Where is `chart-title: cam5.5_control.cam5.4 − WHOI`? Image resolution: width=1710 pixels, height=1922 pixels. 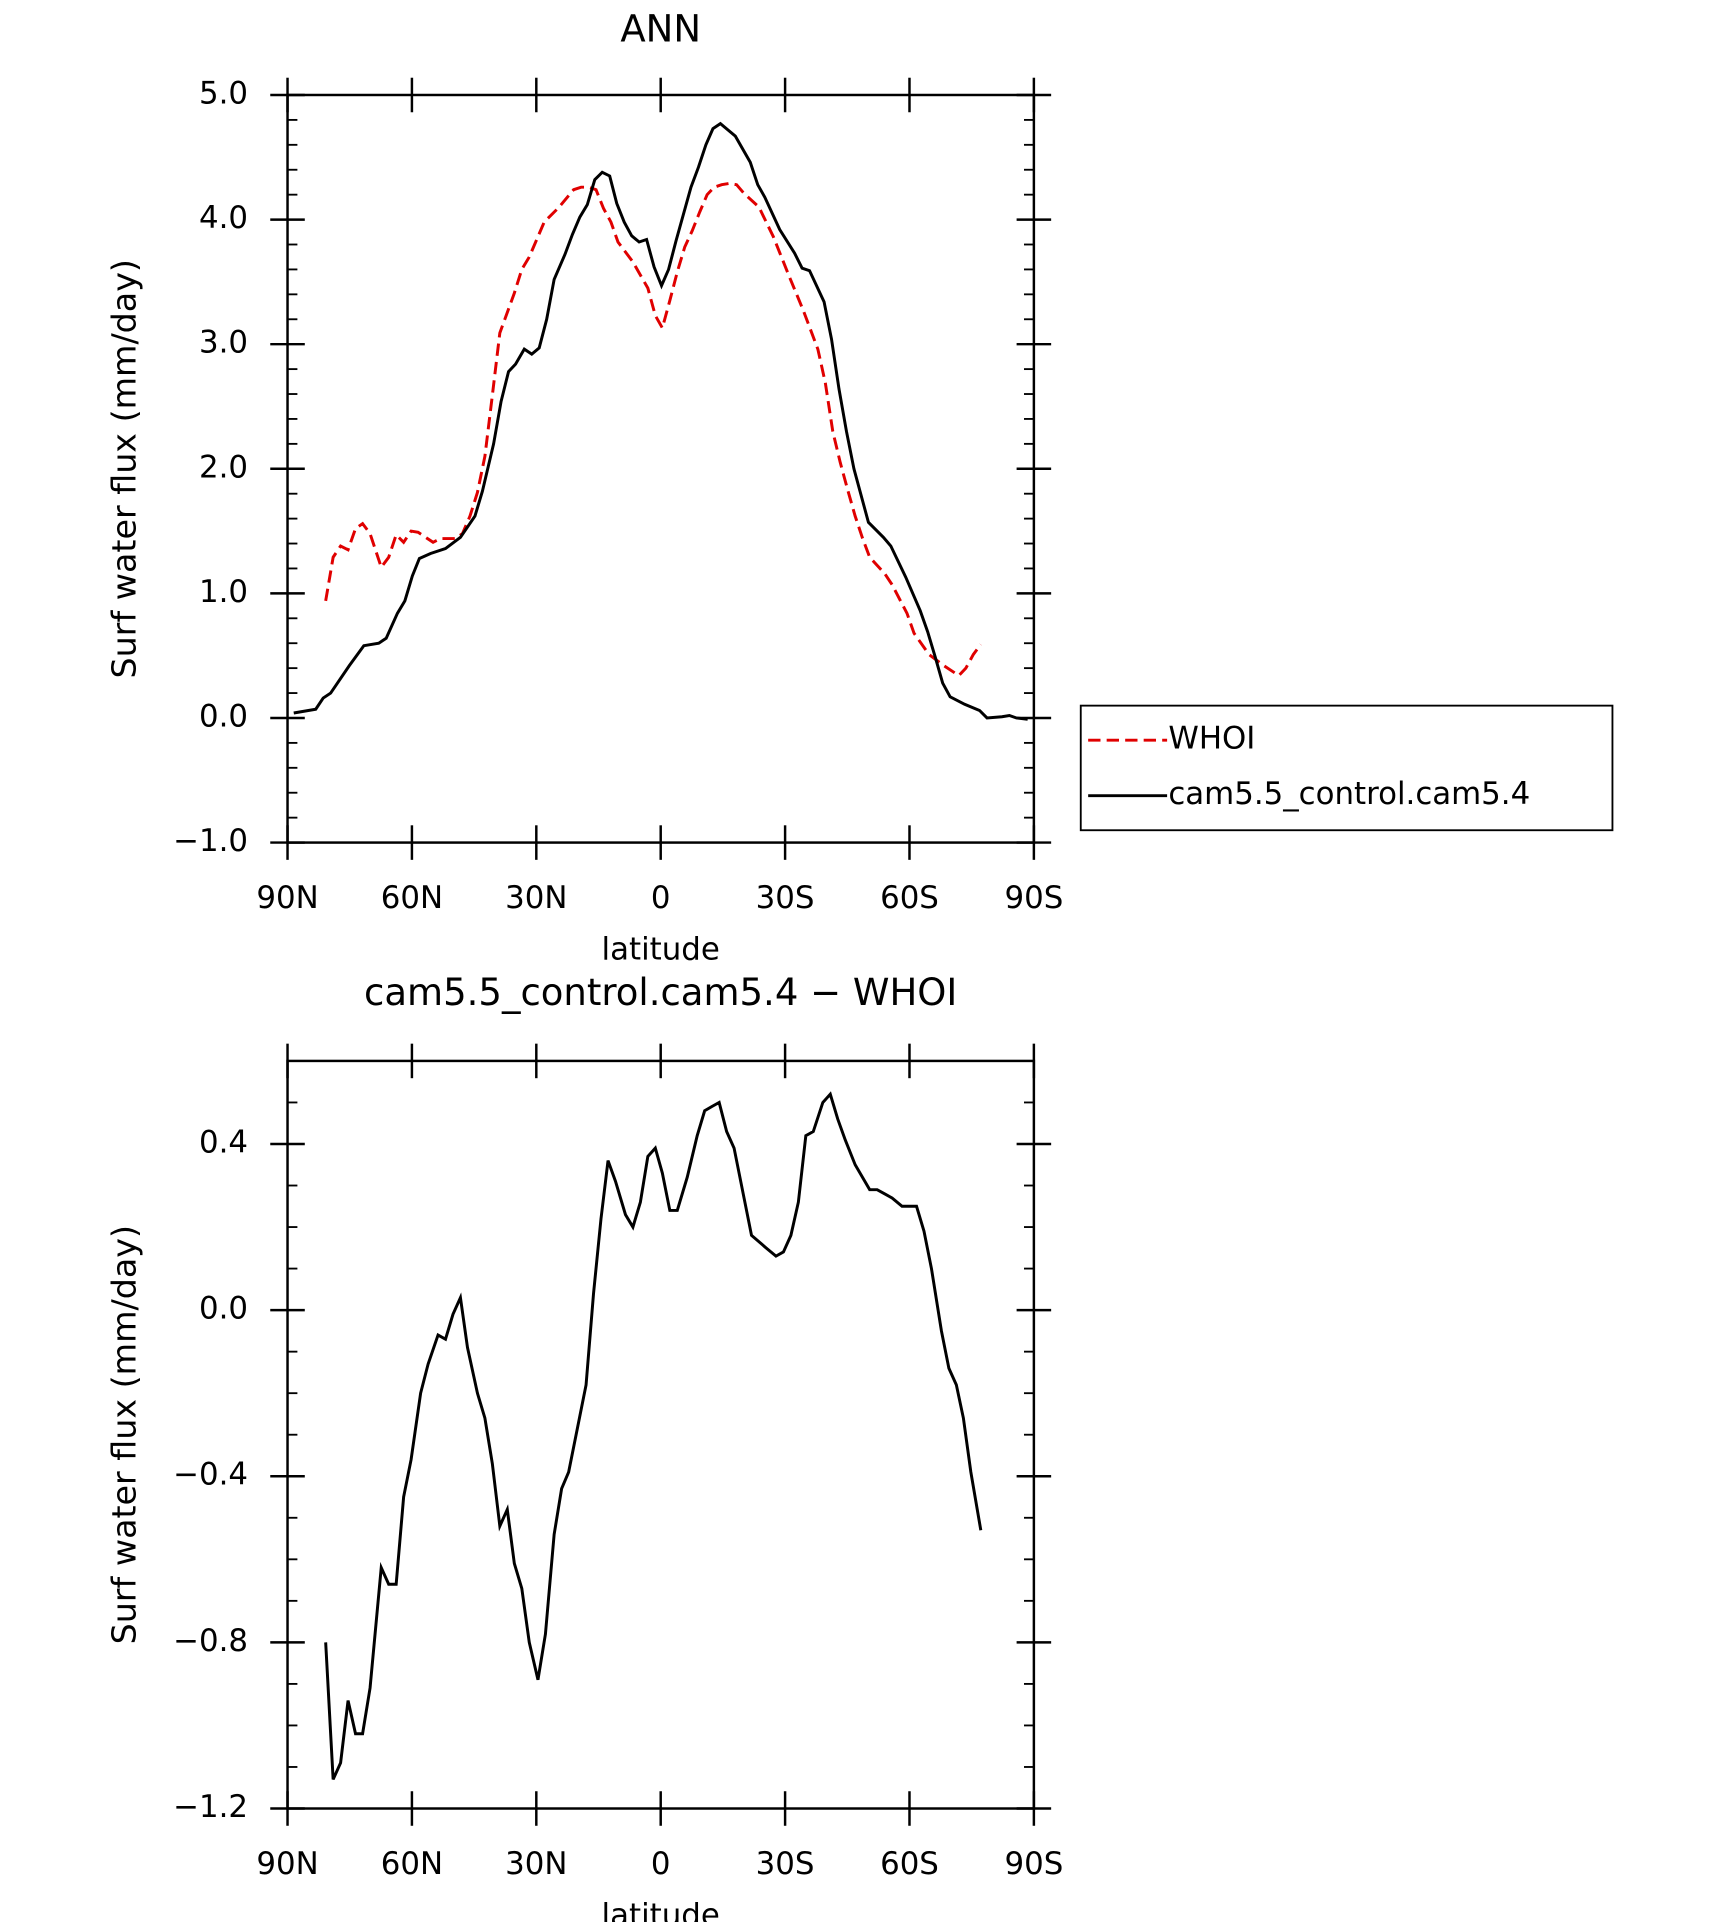
chart-title: cam5.5_control.cam5.4 − WHOI is located at coordinates (660, 992).